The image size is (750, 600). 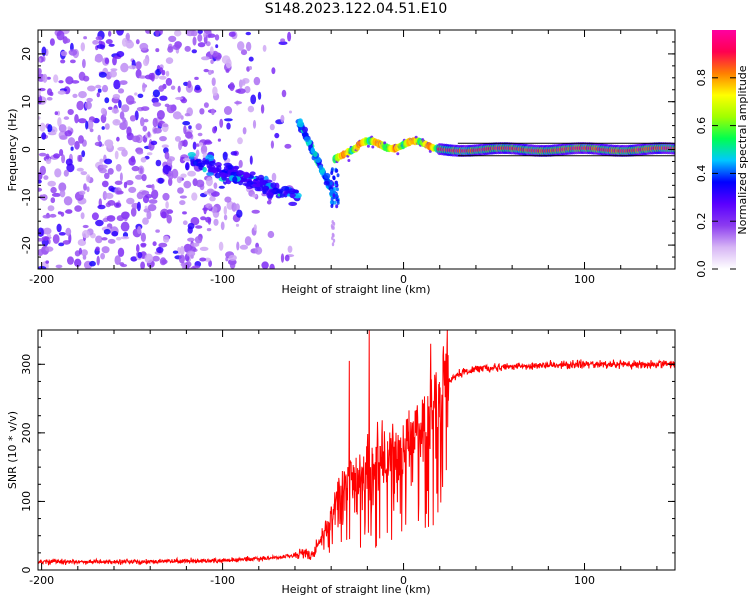 What do you see at coordinates (701, 126) in the screenshot?
I see `colorbar-tick-label: 0.6` at bounding box center [701, 126].